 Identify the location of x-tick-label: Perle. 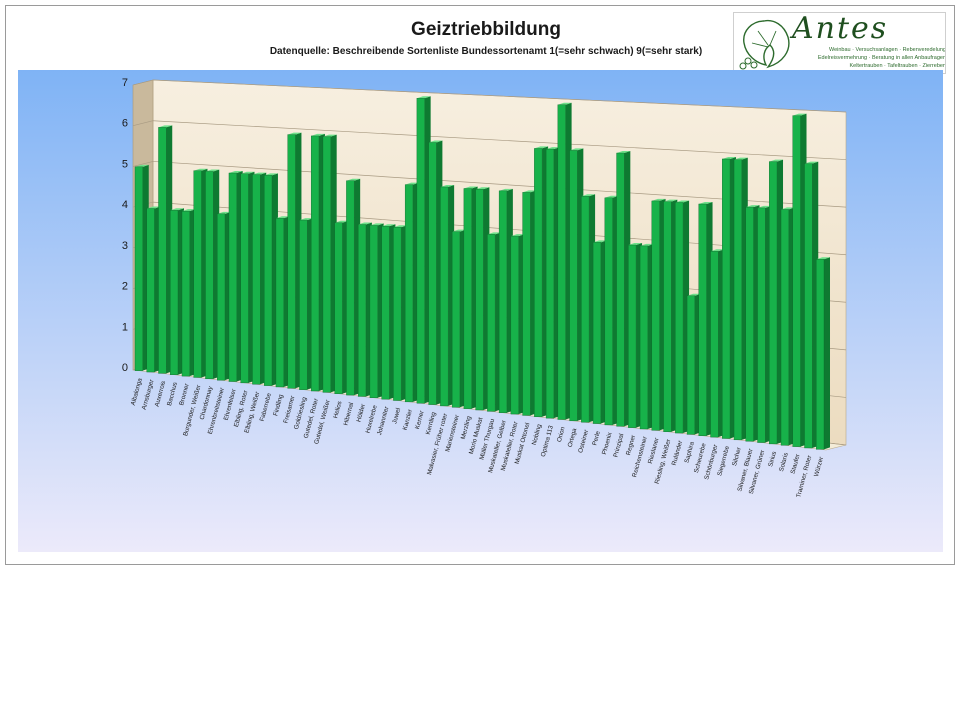
(596, 438).